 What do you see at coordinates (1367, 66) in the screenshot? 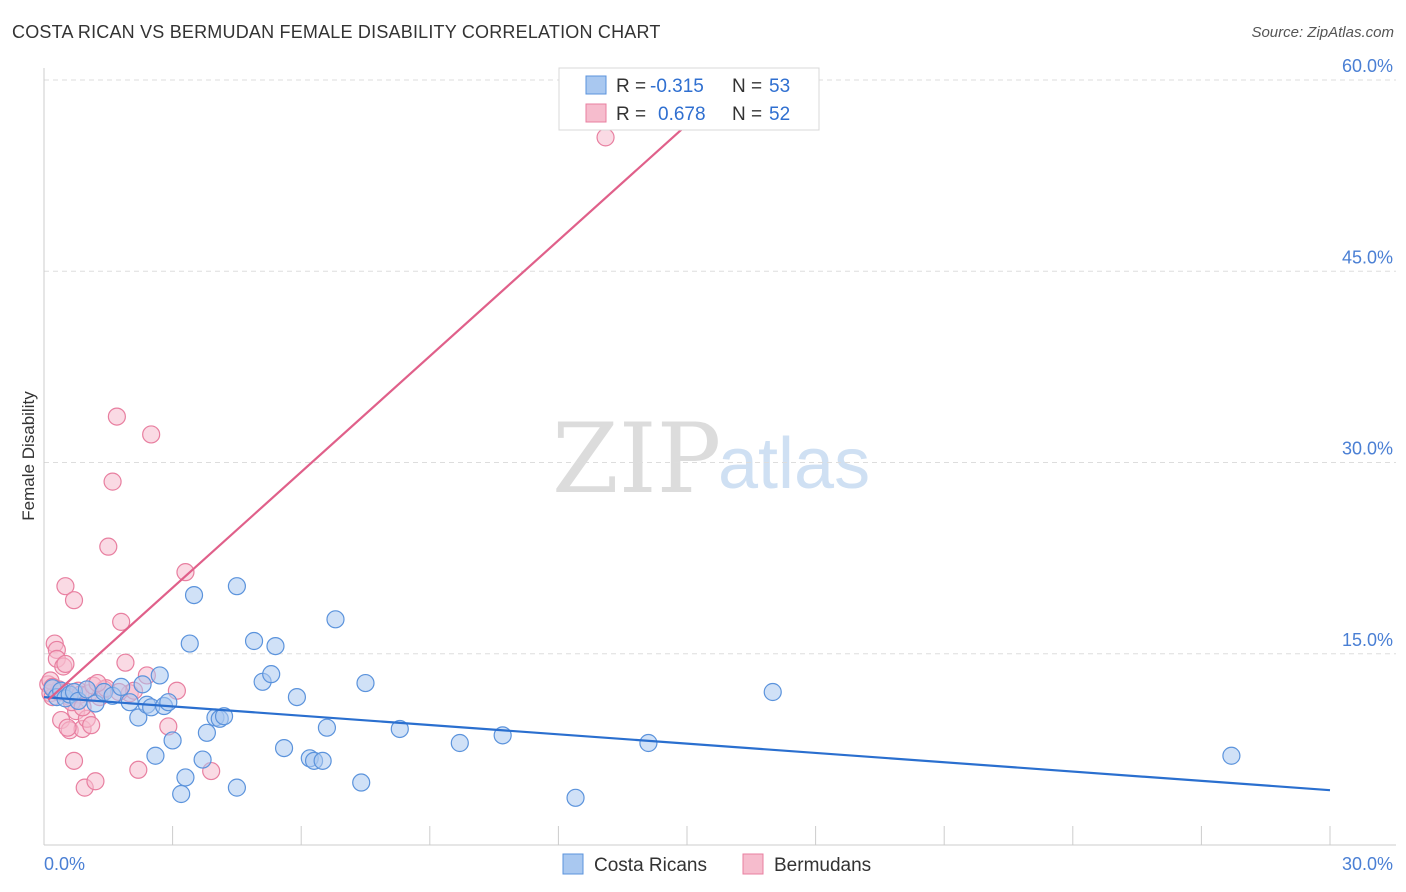
I see `y-tick-label-60: 60.0%` at bounding box center [1367, 66].